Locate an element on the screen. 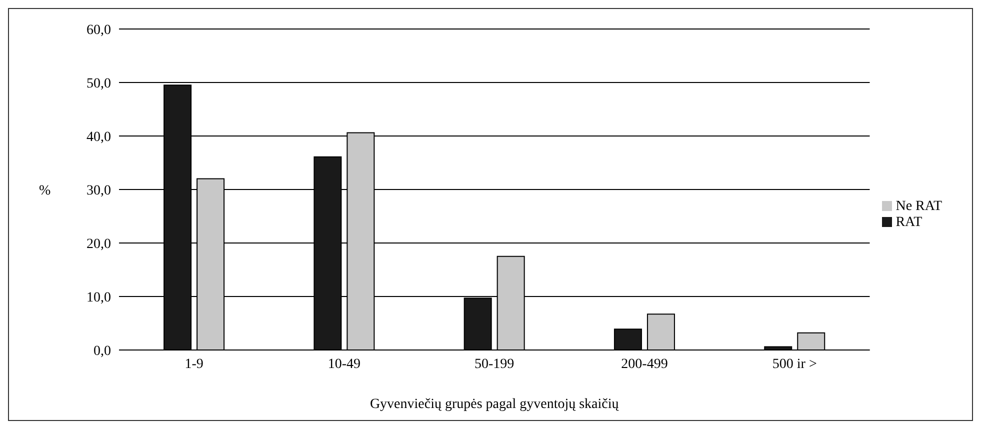 The width and height of the screenshot is (981, 429). y-axis-title: % is located at coordinates (45, 190).